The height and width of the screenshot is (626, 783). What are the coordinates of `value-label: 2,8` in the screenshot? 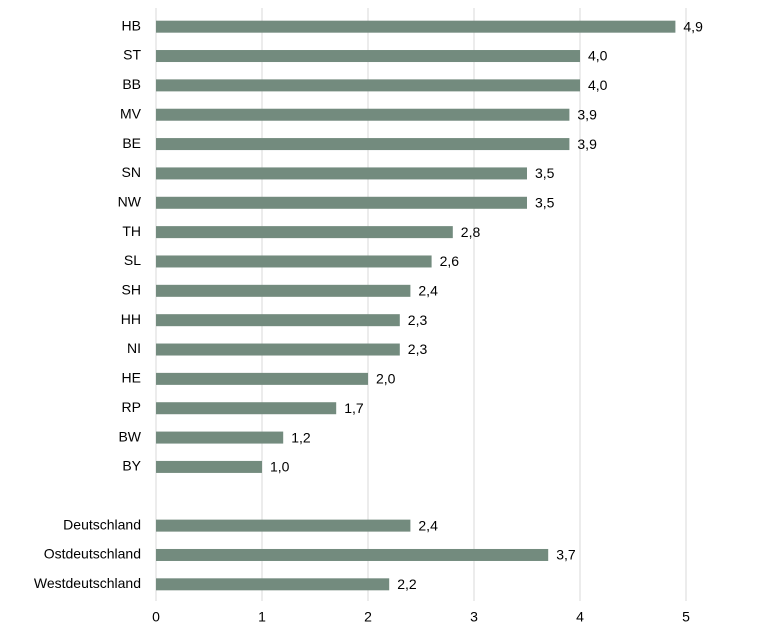 It's located at (471, 232).